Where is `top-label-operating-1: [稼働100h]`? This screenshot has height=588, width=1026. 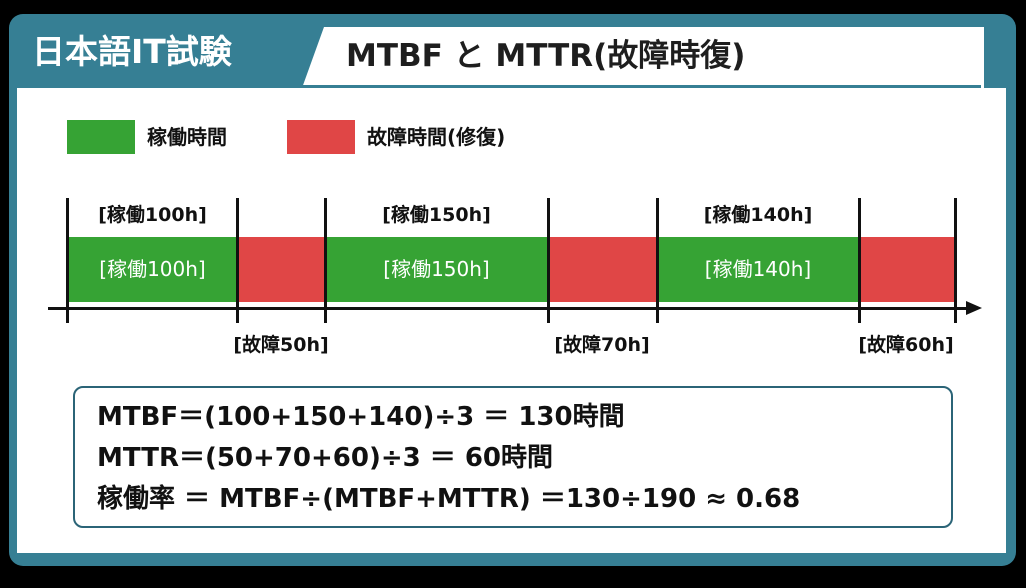
top-label-operating-1: [稼働100h] is located at coordinates (152, 215).